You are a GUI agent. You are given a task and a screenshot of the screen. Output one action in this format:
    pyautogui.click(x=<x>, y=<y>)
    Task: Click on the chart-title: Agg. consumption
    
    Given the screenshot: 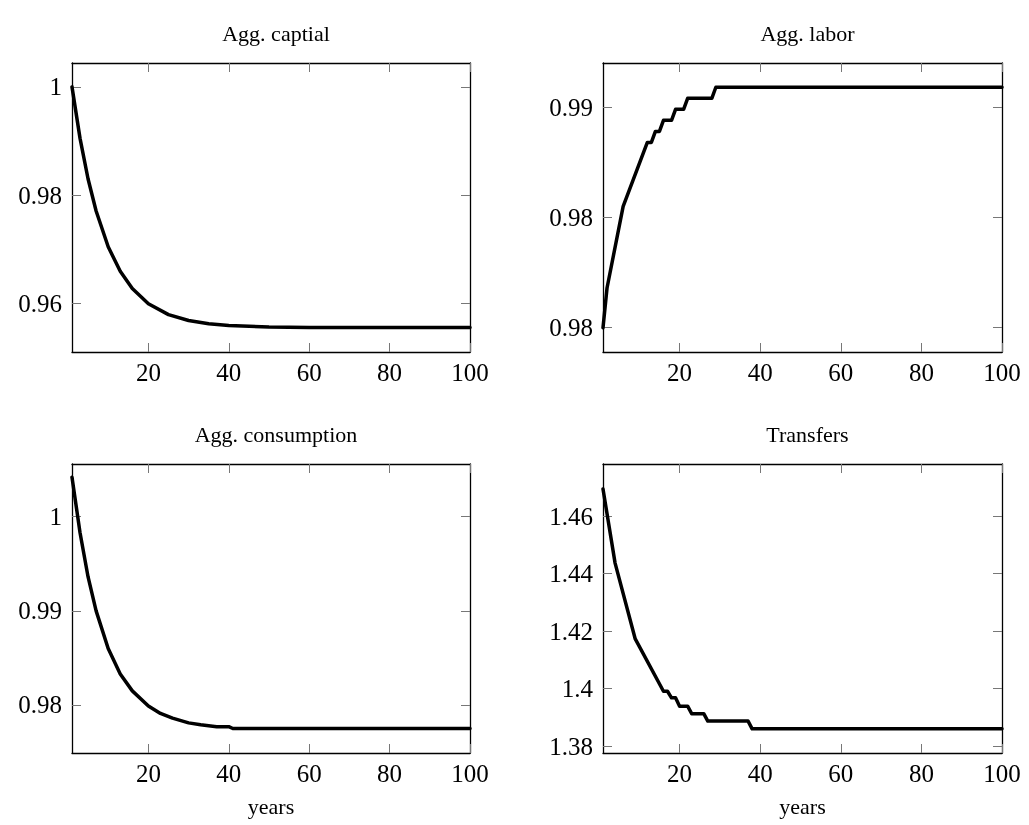 What is the action you would take?
    pyautogui.click(x=276, y=434)
    